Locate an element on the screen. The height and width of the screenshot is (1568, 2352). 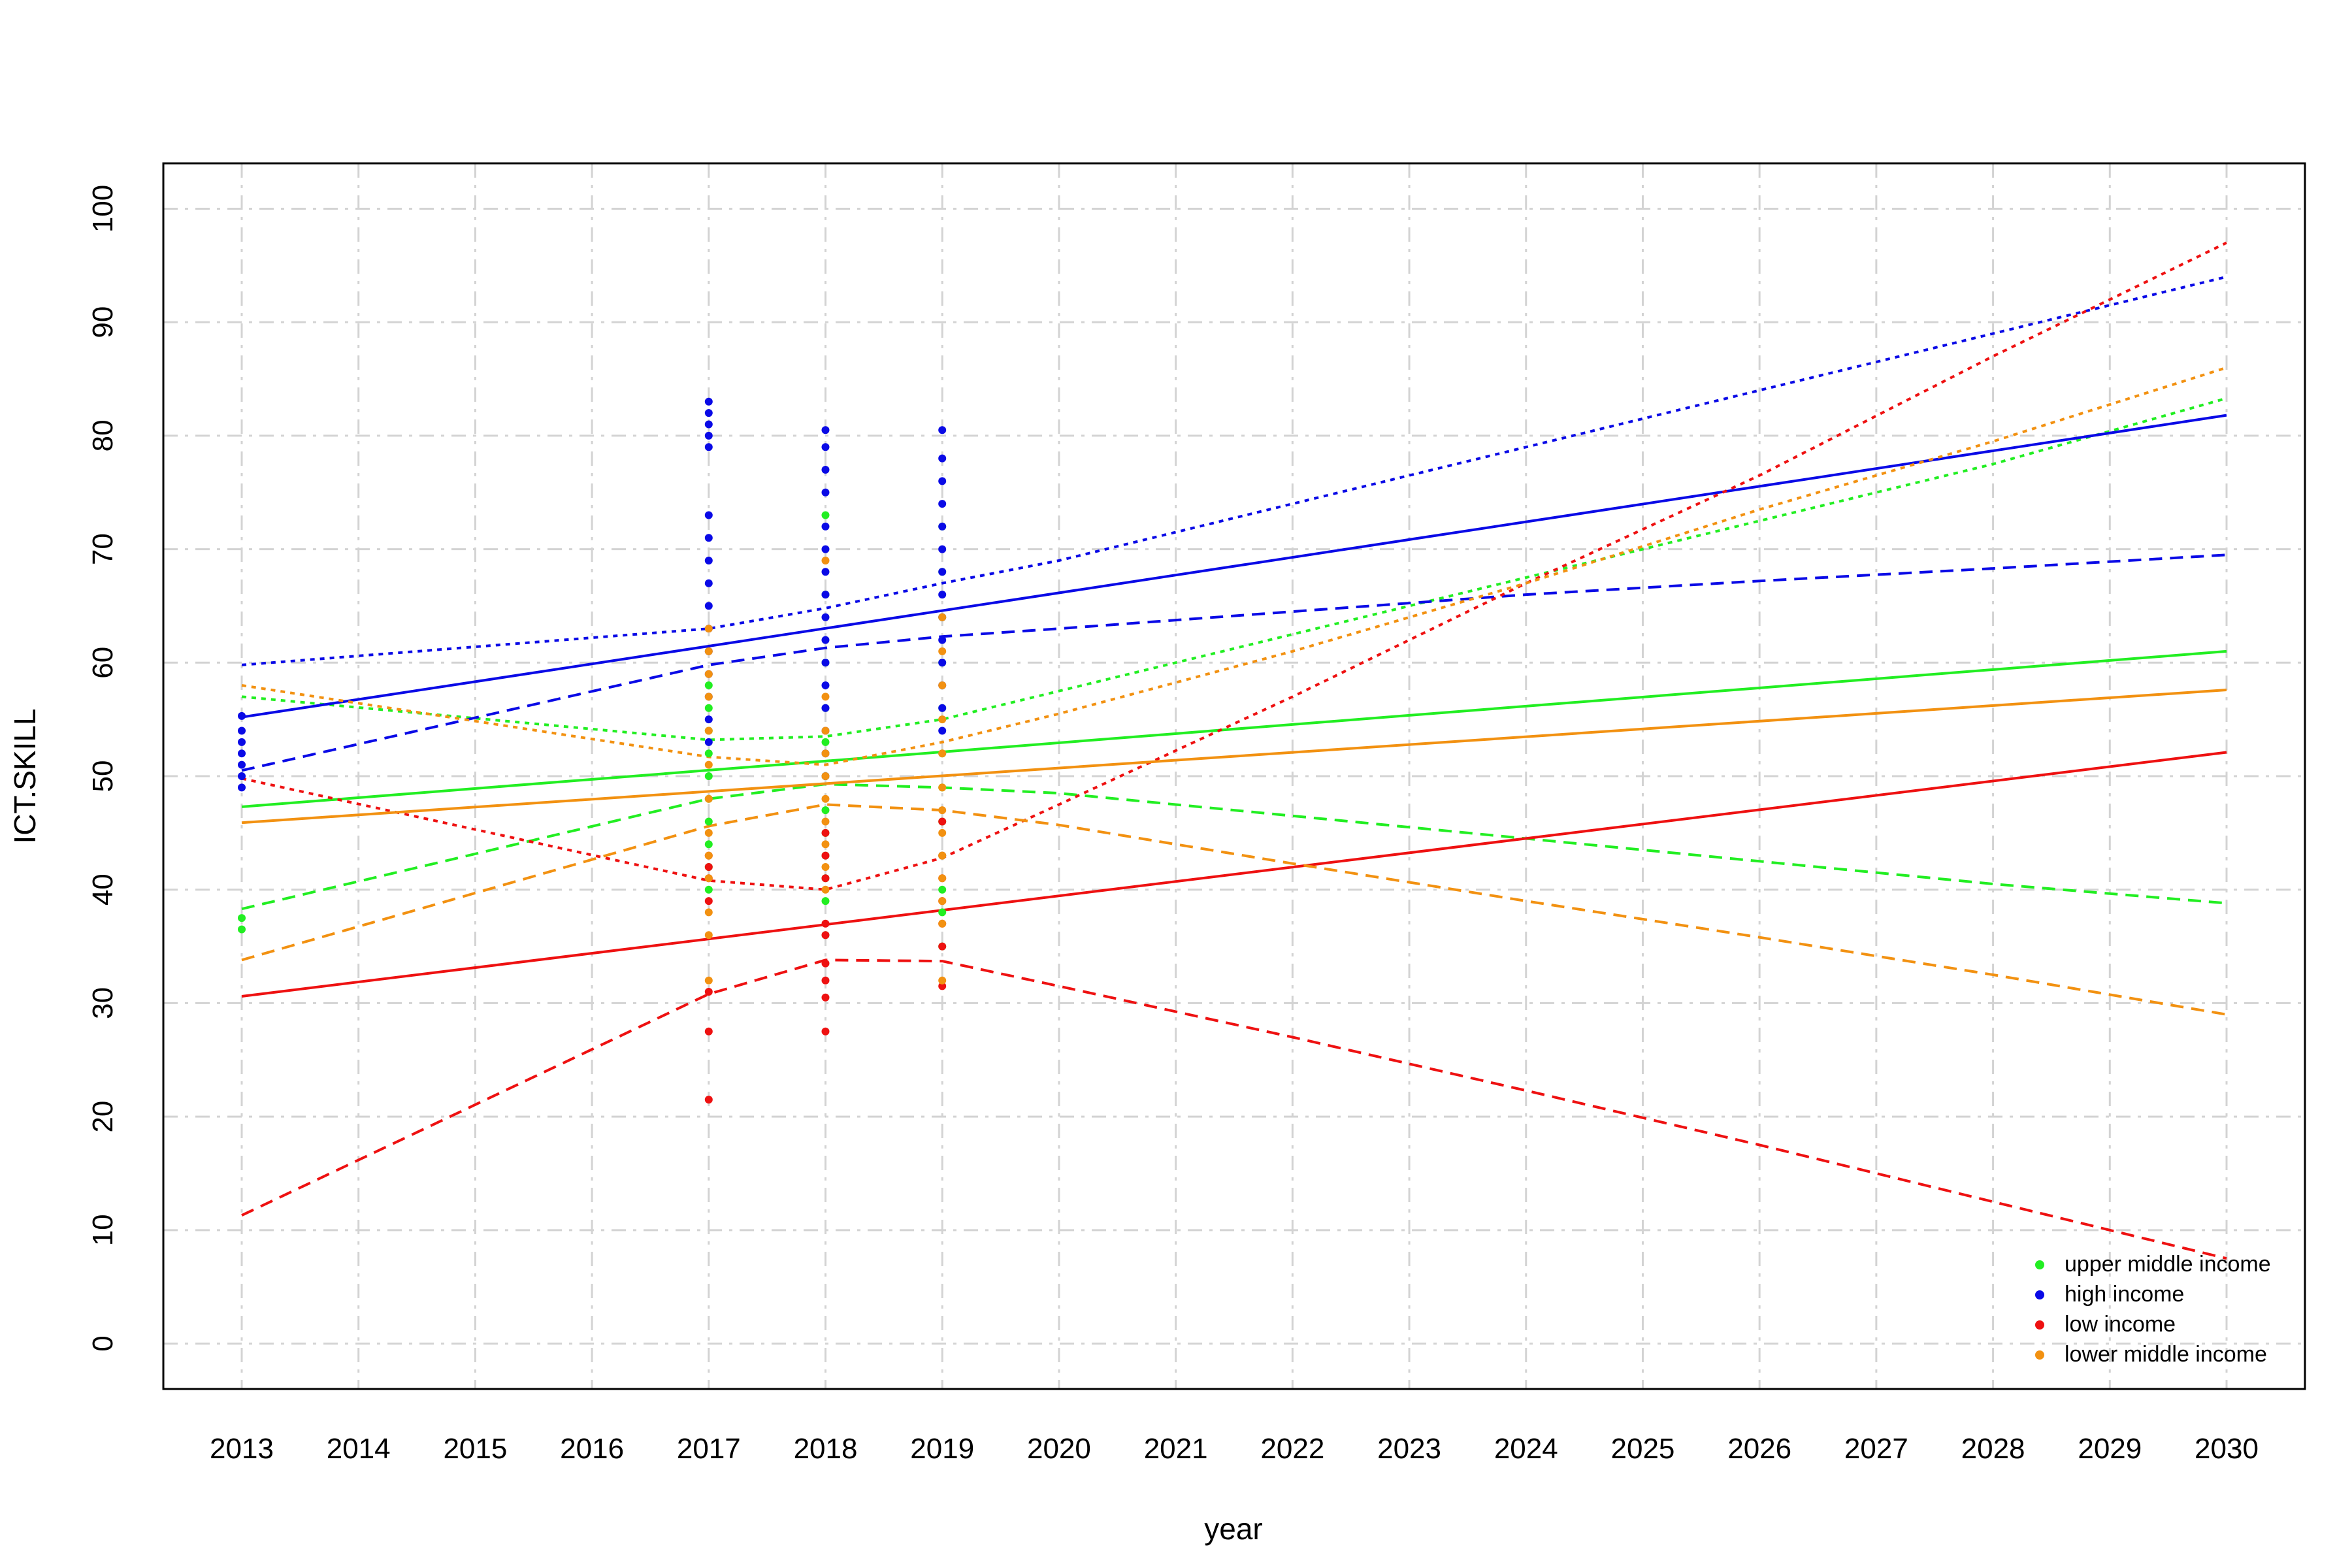
x-axis-title: year is located at coordinates (1233, 1529).